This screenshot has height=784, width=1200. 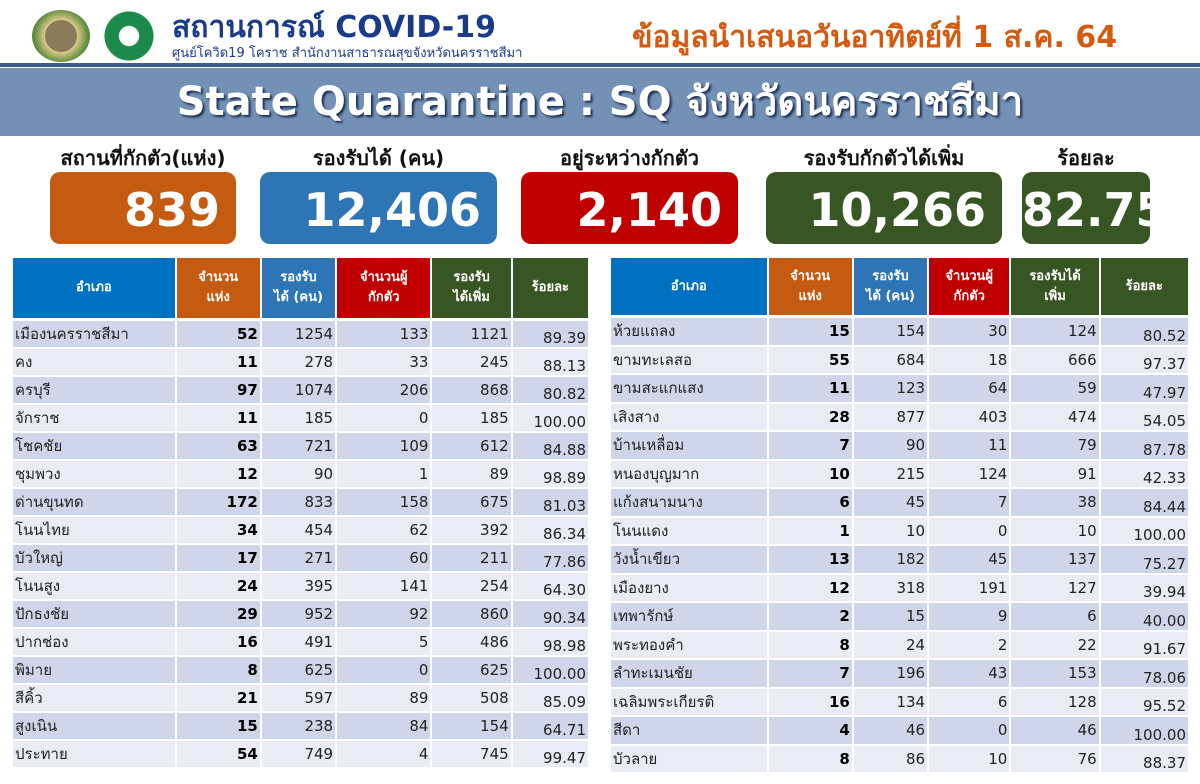 What do you see at coordinates (550, 643) in the screenshot?
I see `table-cell: 98.98` at bounding box center [550, 643].